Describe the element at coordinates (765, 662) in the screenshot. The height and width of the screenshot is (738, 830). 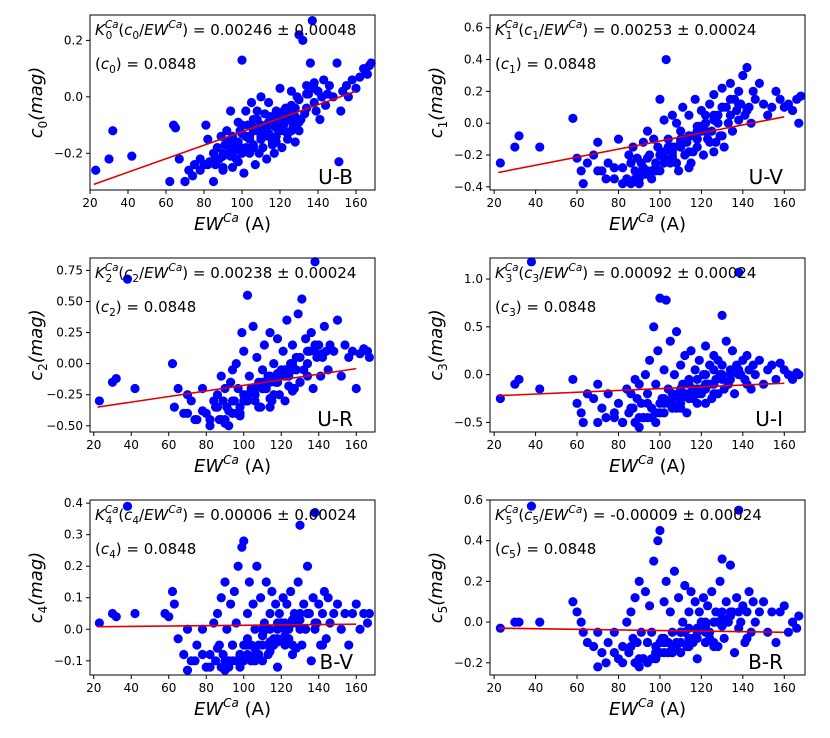
I see `color-band-label: B-R` at that location.